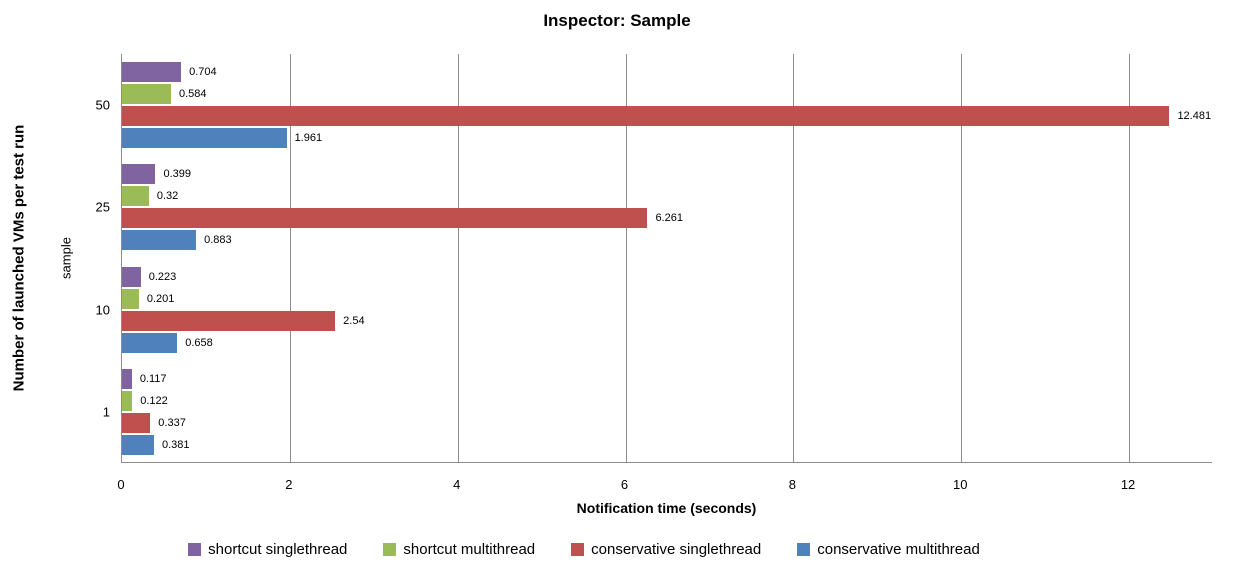 Image resolution: width=1234 pixels, height=577 pixels. I want to click on chart-title: Inspector: Sample, so click(617, 20).